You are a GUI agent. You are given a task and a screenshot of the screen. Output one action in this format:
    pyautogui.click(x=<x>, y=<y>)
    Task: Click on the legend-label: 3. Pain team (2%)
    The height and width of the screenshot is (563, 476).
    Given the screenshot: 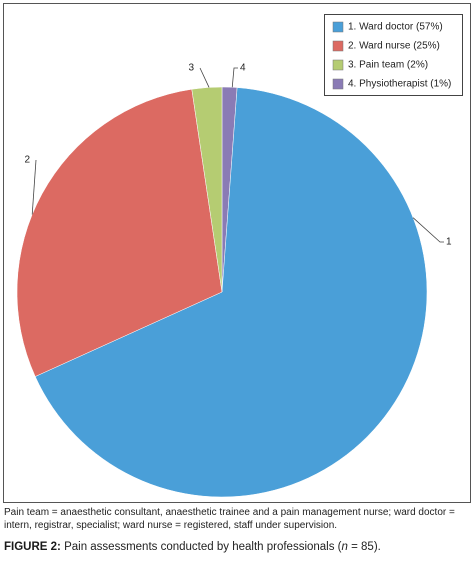 What is the action you would take?
    pyautogui.click(x=388, y=65)
    